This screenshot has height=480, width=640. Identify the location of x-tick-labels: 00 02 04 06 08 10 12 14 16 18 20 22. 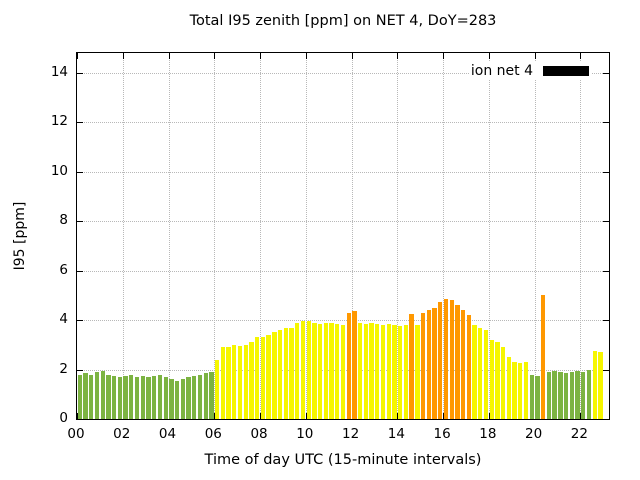
(338, 435).